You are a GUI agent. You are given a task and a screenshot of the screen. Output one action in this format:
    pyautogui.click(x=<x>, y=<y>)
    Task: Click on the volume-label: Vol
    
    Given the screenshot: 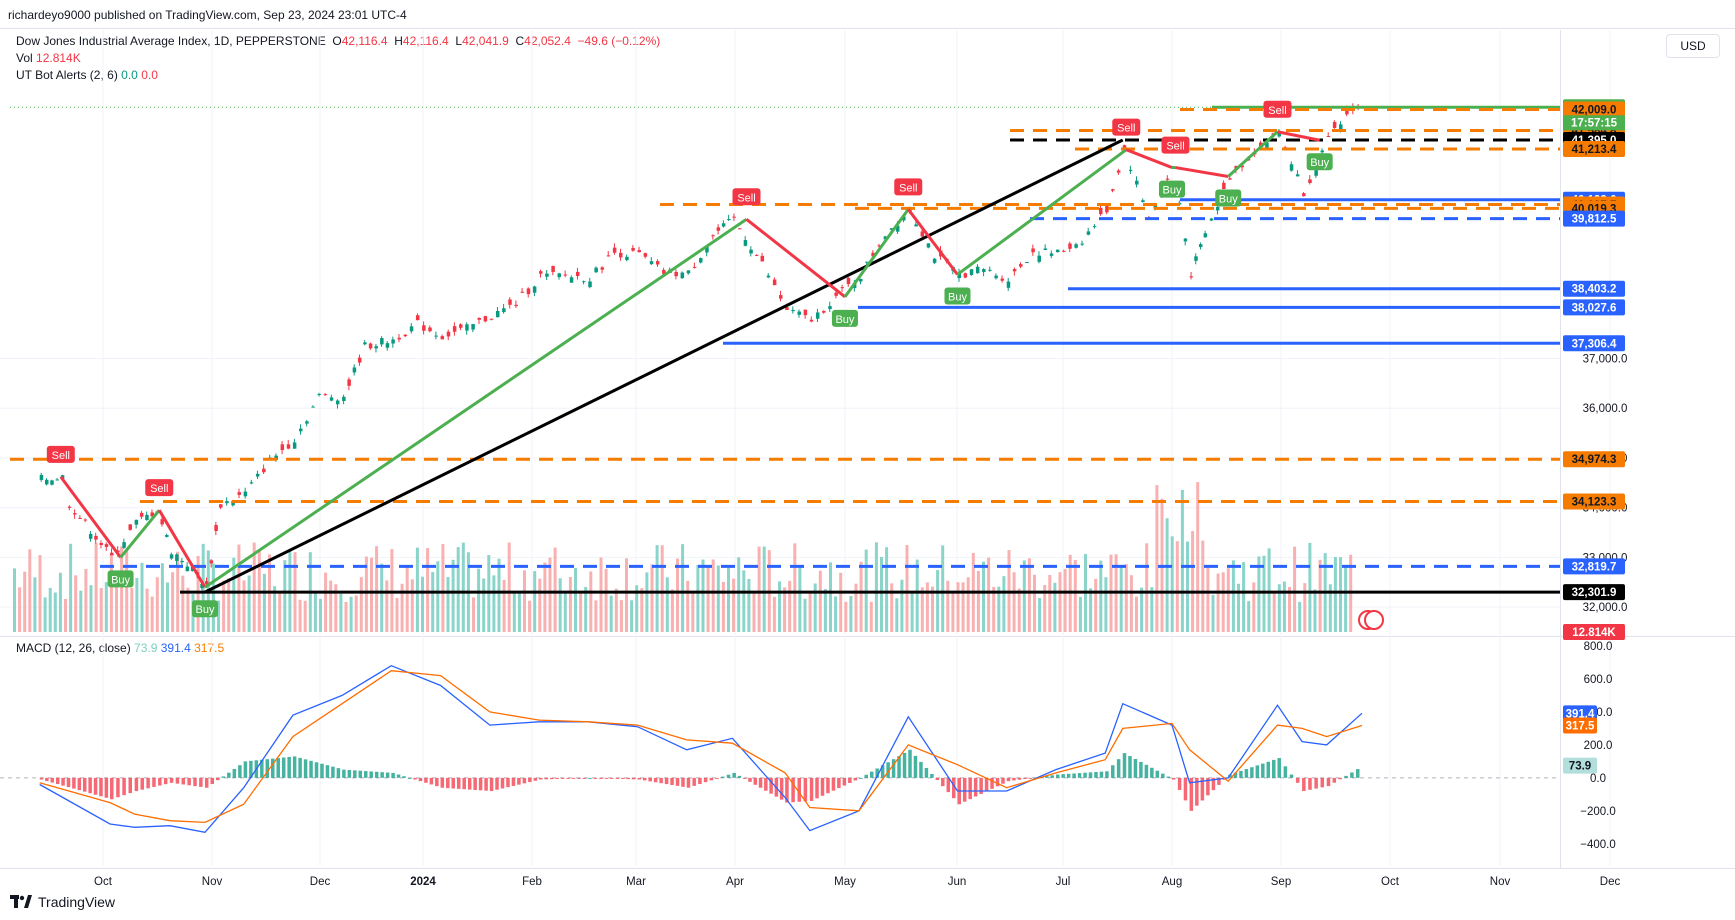 What is the action you would take?
    pyautogui.click(x=24, y=58)
    